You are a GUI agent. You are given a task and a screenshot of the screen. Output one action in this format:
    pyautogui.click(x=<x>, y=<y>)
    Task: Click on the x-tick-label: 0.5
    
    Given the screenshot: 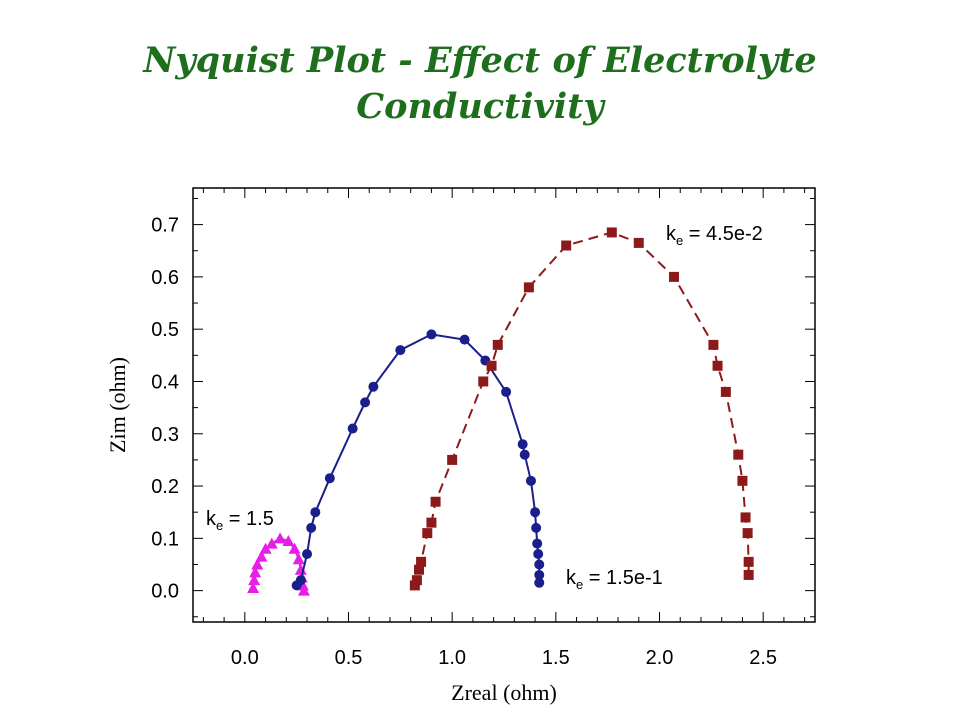 What is the action you would take?
    pyautogui.click(x=349, y=658)
    